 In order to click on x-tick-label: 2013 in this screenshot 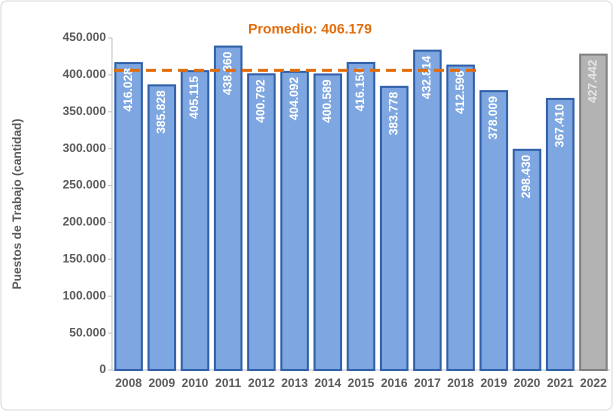, I will do `click(294, 383)`.